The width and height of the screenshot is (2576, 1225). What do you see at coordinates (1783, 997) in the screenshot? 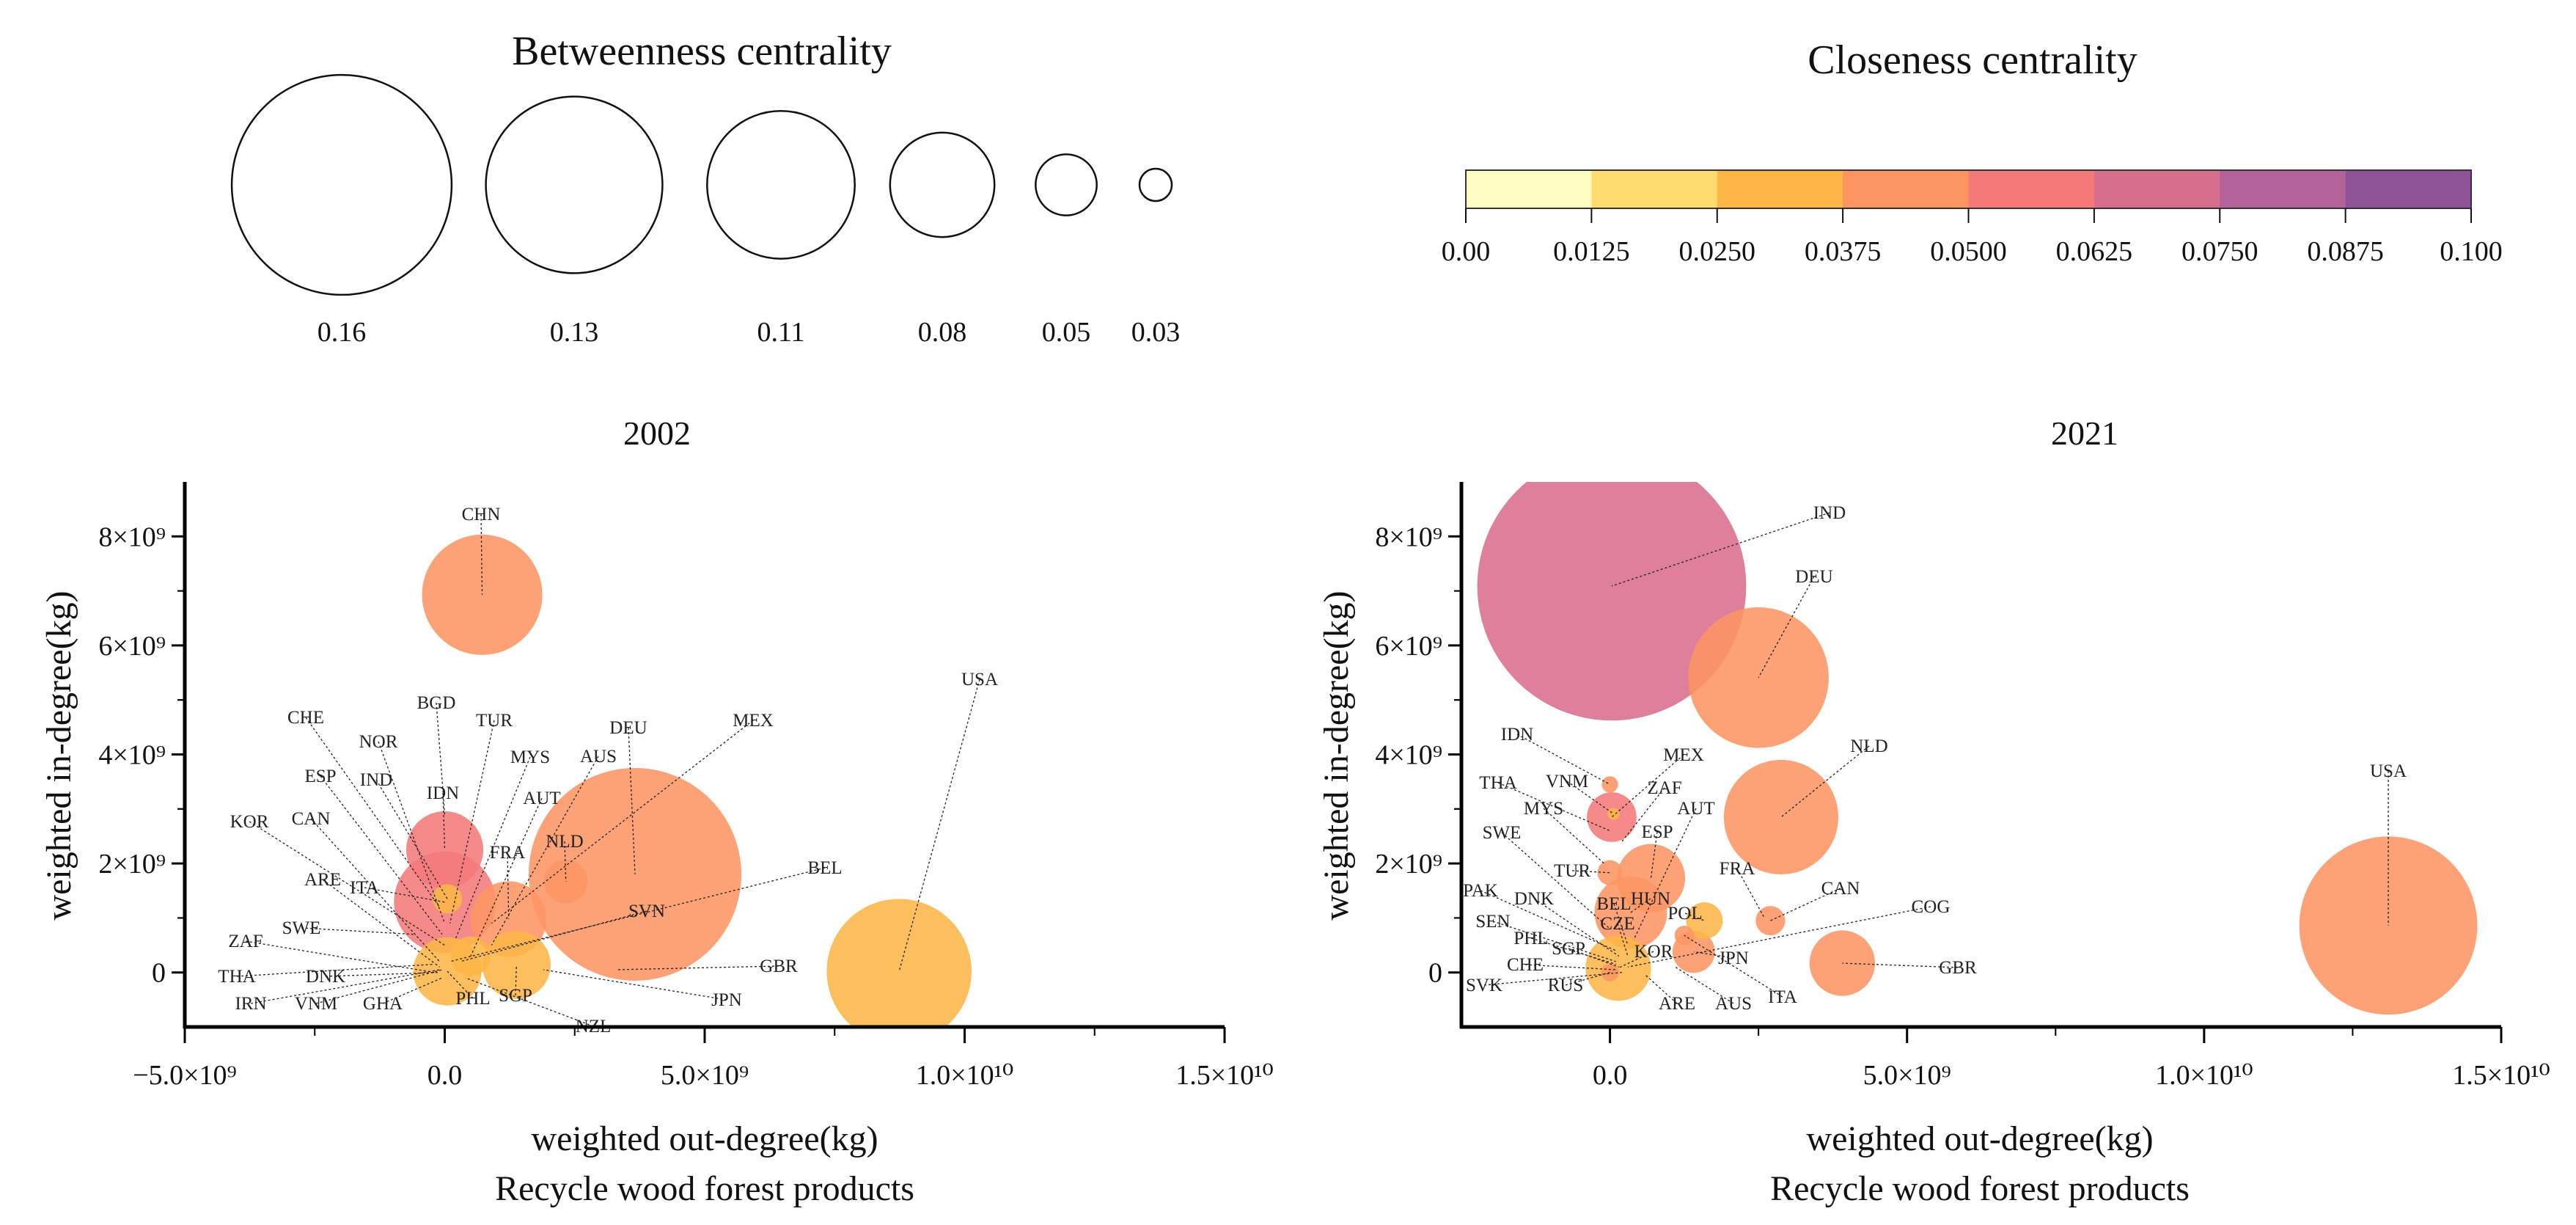
I see `point-label: ITA` at bounding box center [1783, 997].